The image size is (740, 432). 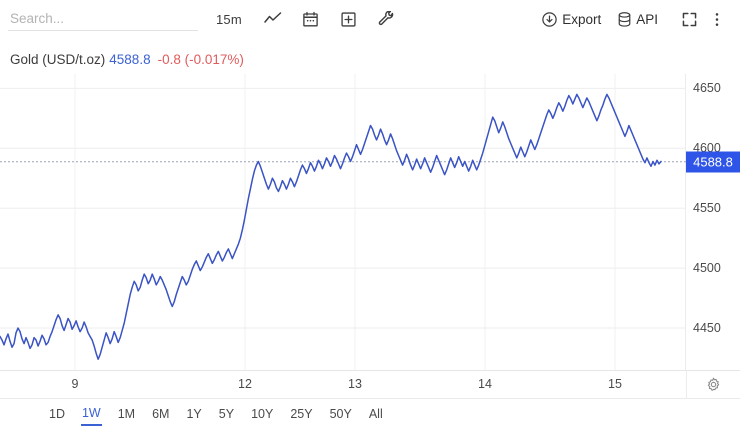 I want to click on instrument-name: Gold (USD/t.oz), so click(x=58, y=59).